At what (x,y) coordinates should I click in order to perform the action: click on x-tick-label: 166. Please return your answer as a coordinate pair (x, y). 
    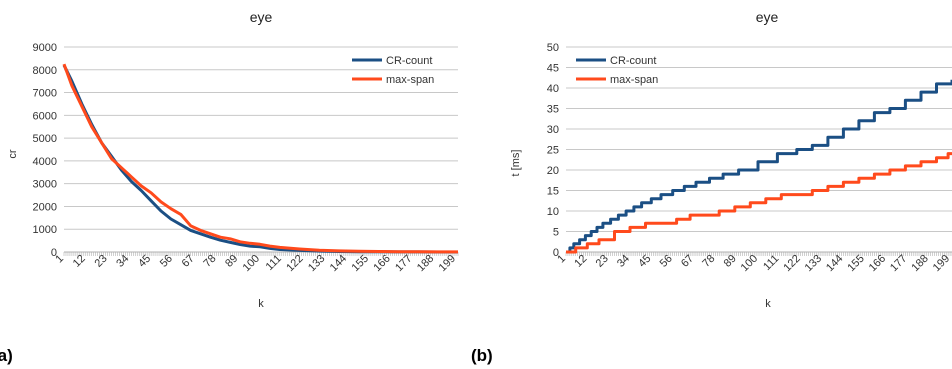
    Looking at the image, I should click on (877, 263).